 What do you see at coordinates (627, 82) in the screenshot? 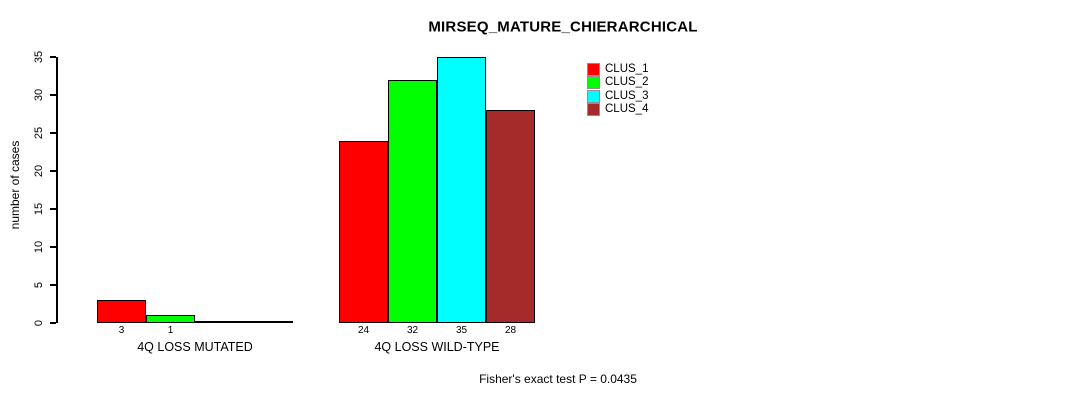
I see `legend-label: CLUS_2` at bounding box center [627, 82].